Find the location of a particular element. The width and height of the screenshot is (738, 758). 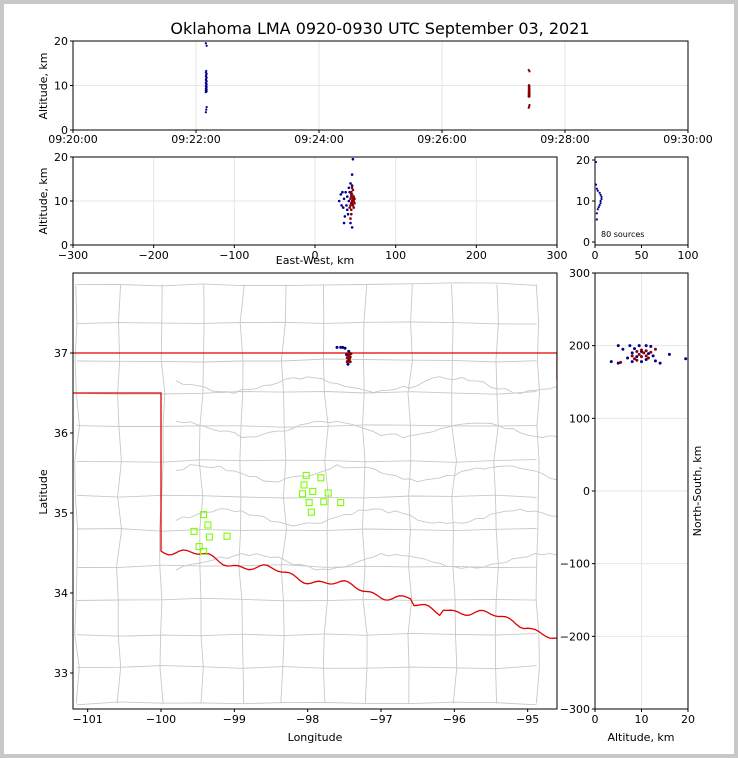

time-height-ylabel: Altitude, km is located at coordinates (43, 85).